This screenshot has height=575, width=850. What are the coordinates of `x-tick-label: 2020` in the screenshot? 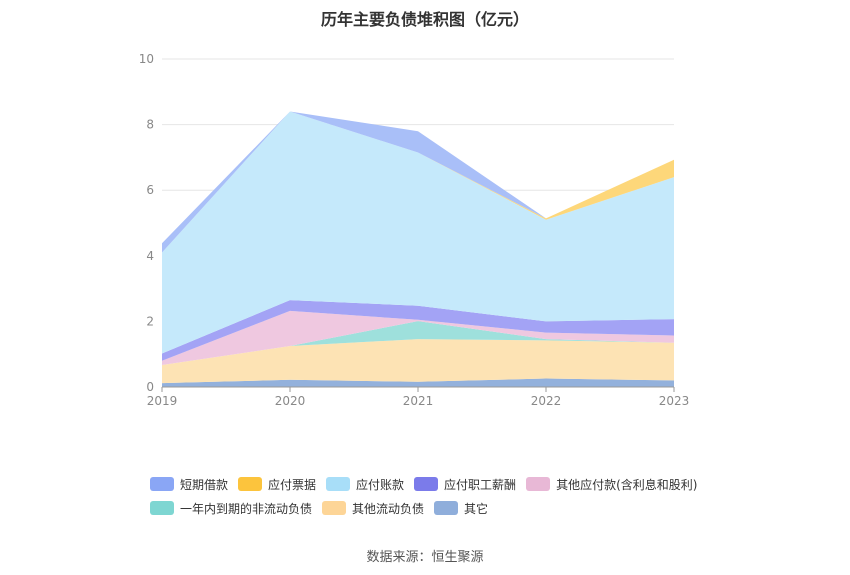 It's located at (290, 401).